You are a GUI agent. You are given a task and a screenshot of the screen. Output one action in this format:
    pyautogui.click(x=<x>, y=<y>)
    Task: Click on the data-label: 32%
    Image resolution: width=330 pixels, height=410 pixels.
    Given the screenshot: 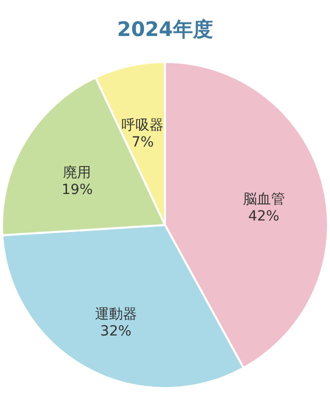 What is the action you would take?
    pyautogui.click(x=116, y=331)
    